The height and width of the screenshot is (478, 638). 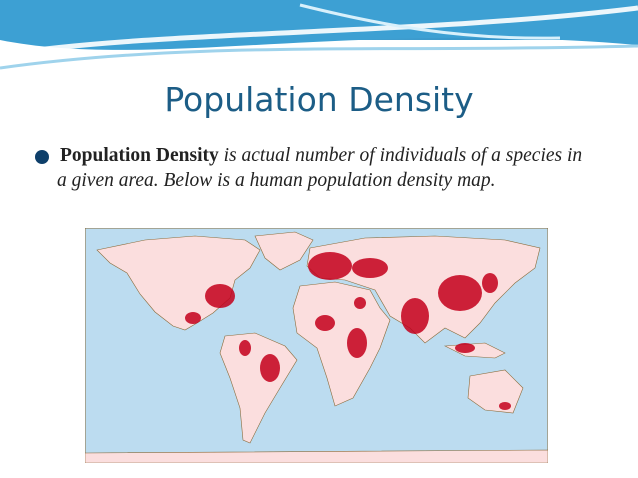 What do you see at coordinates (42, 157) in the screenshot?
I see `bullet-marker` at bounding box center [42, 157].